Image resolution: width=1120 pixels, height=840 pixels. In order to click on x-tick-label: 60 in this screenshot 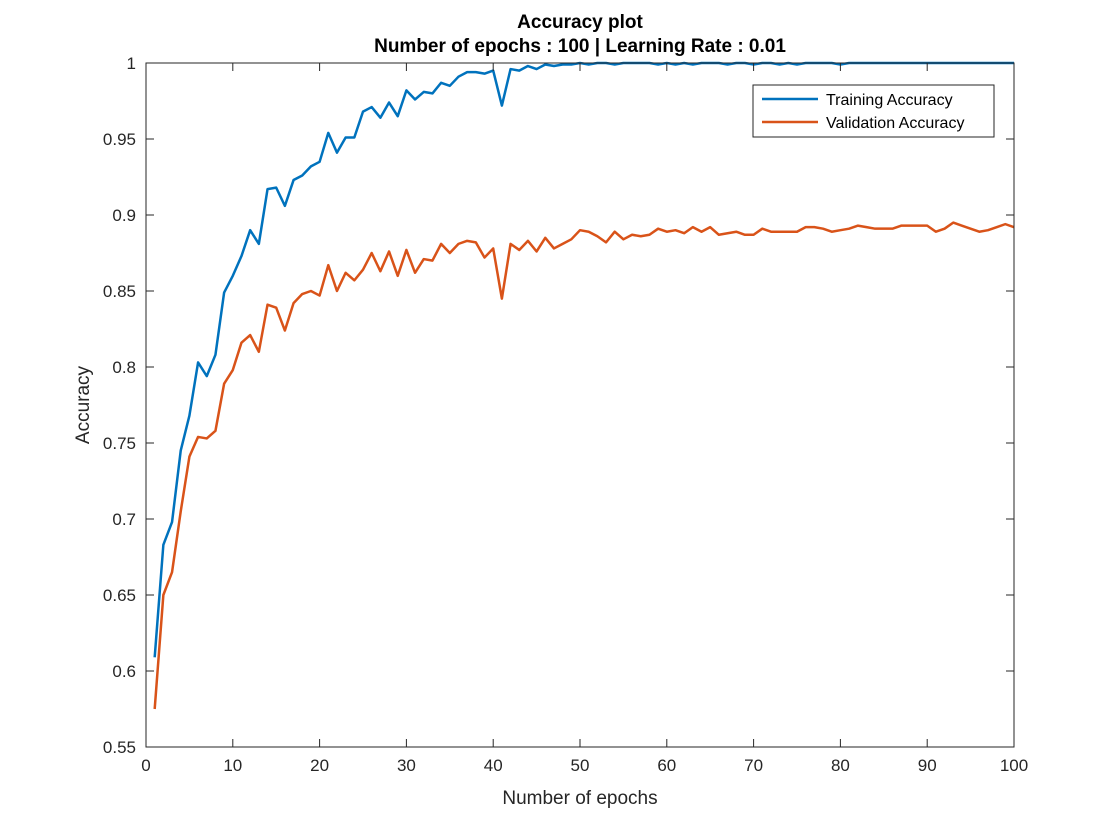, I will do `click(666, 765)`.